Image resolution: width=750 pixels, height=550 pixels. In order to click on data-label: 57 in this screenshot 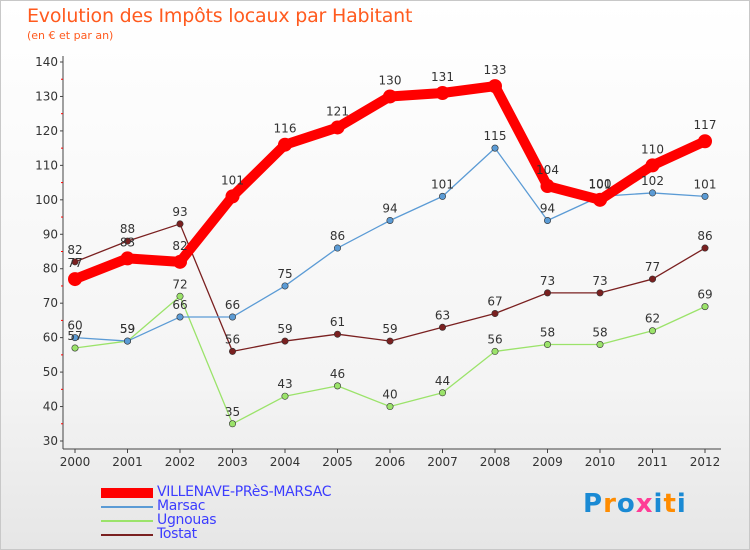, I will do `click(74, 336)`.